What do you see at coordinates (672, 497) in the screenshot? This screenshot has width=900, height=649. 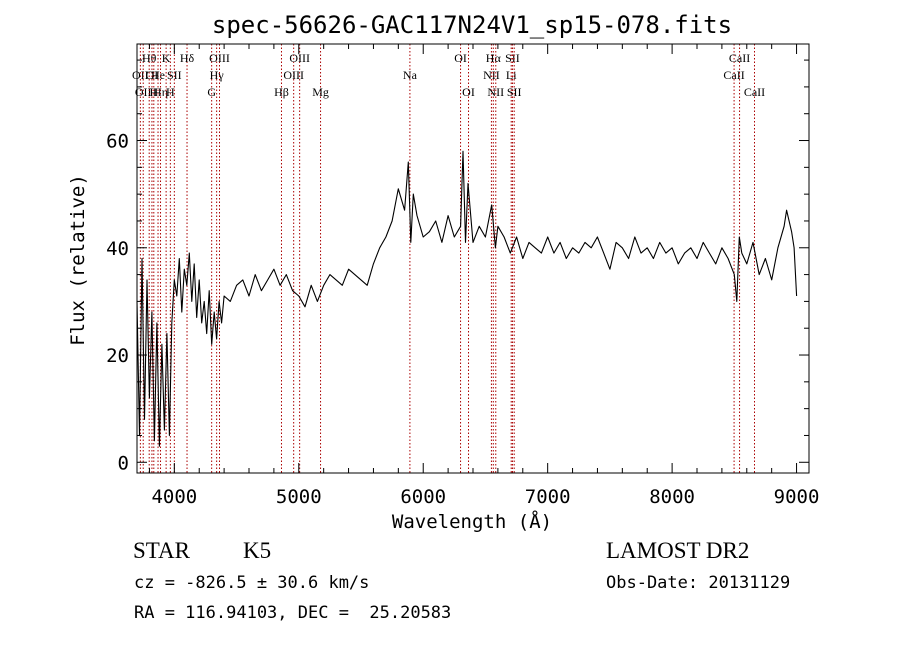 I see `x-tick-label: 8000` at bounding box center [672, 497].